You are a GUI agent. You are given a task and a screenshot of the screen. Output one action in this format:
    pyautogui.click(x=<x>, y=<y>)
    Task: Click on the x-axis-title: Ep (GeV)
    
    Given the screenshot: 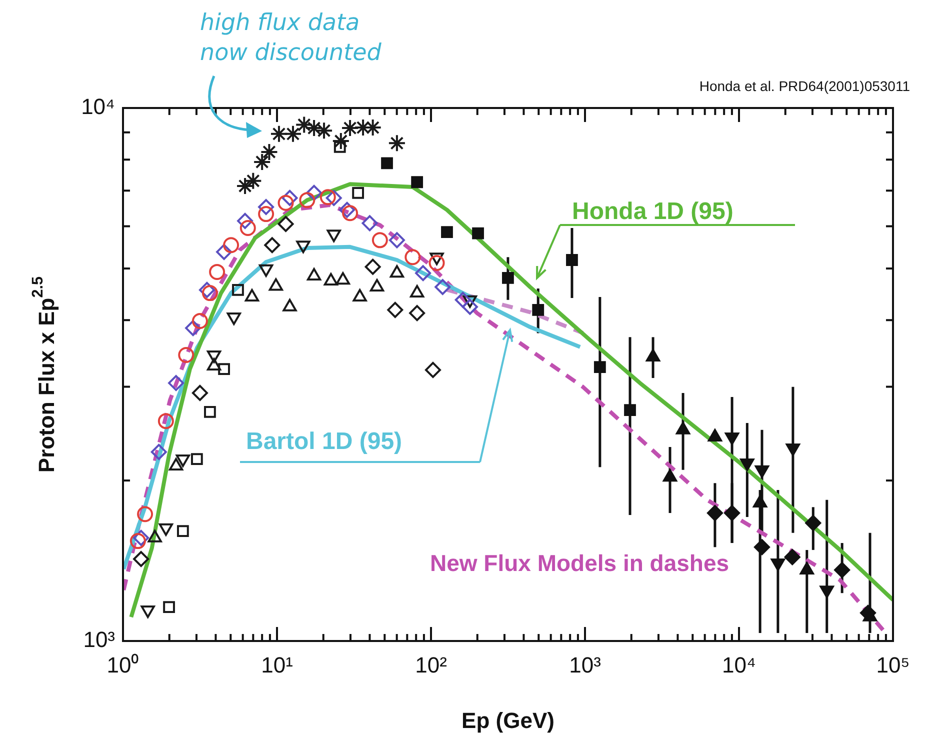 What is the action you would take?
    pyautogui.click(x=508, y=720)
    